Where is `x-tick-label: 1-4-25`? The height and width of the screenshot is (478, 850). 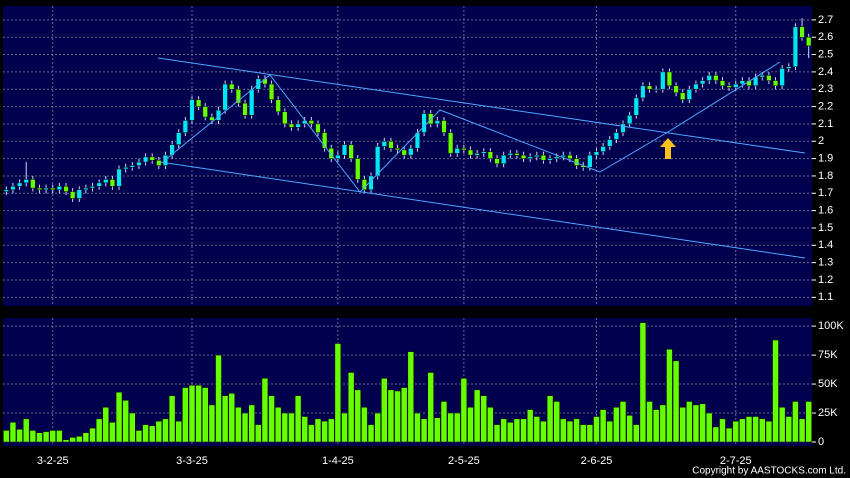
x-tick-label: 1-4-25 is located at coordinates (338, 461).